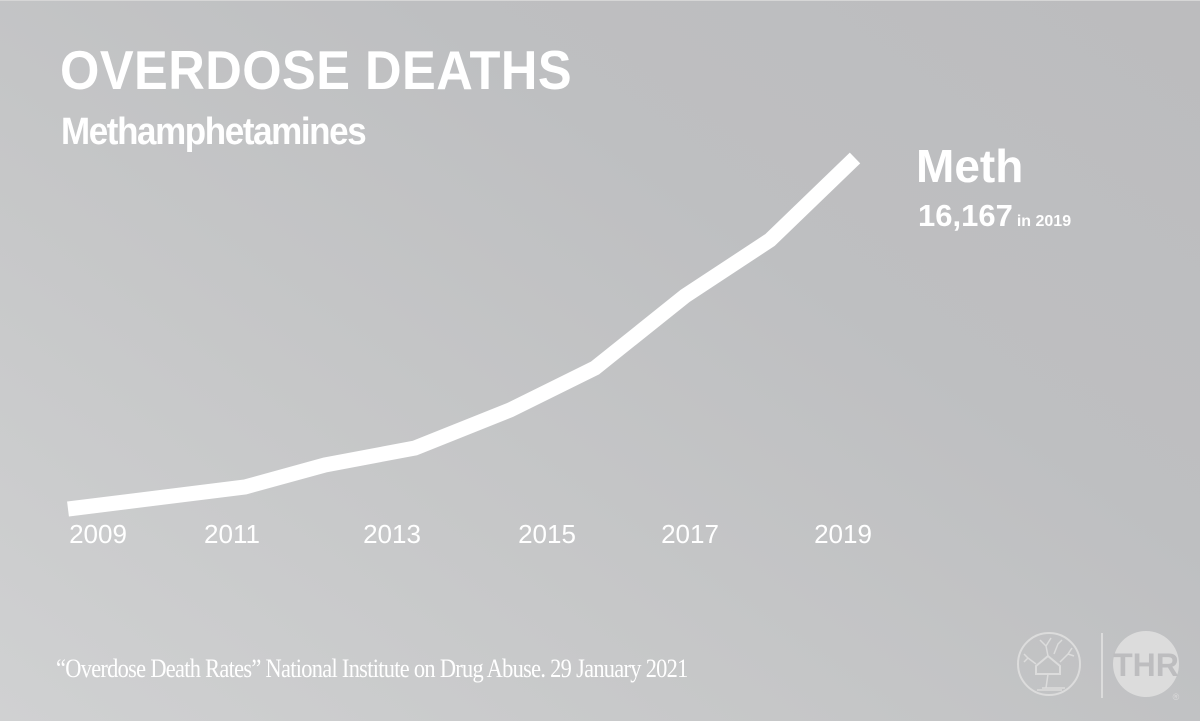  I want to click on series-label: Meth, so click(970, 166).